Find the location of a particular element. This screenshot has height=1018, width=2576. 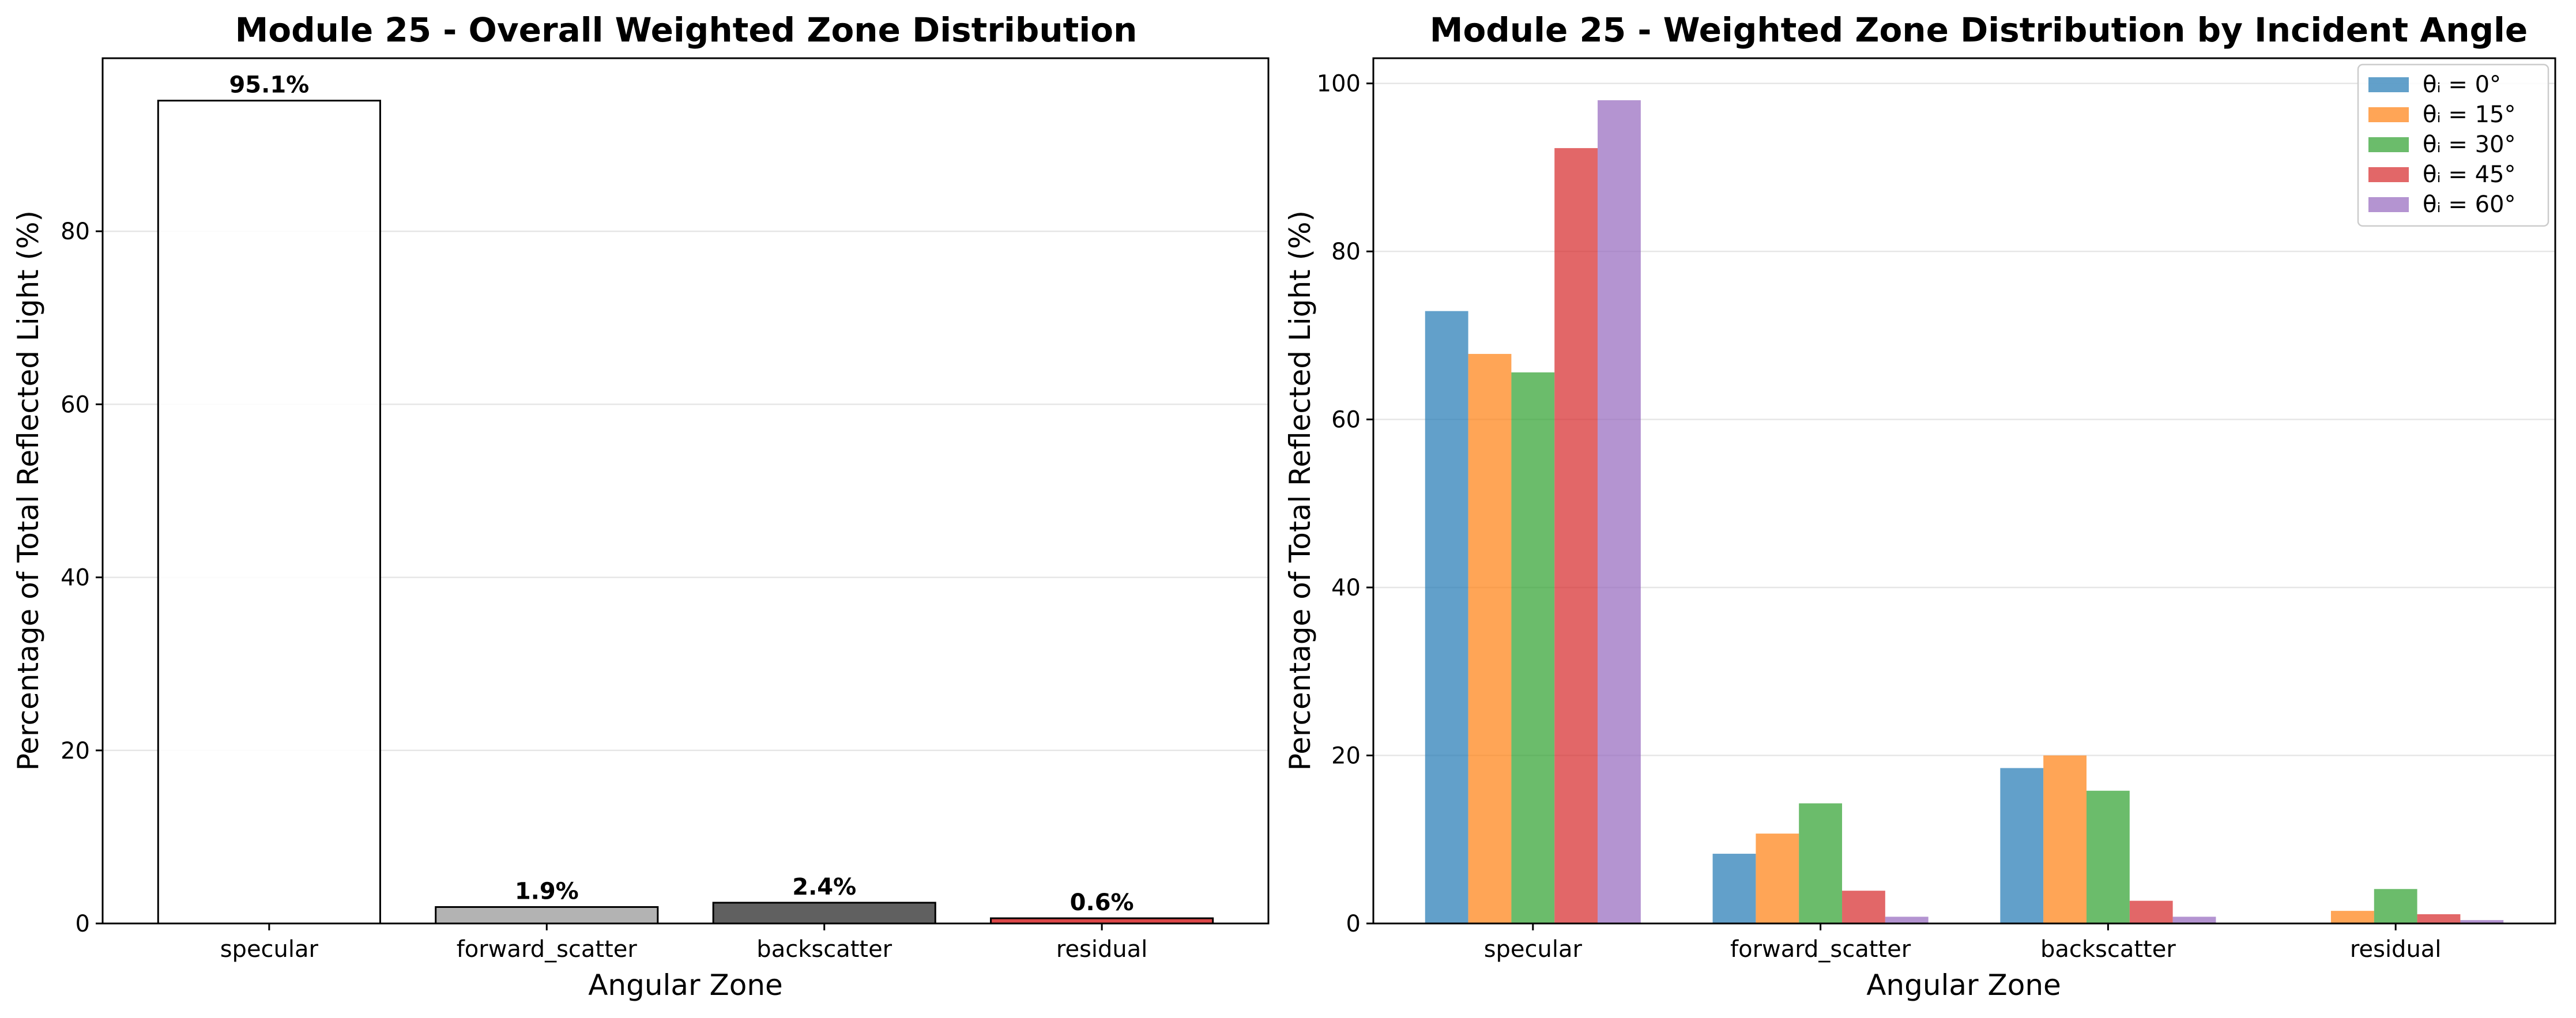

bar-specular is located at coordinates (269, 512).